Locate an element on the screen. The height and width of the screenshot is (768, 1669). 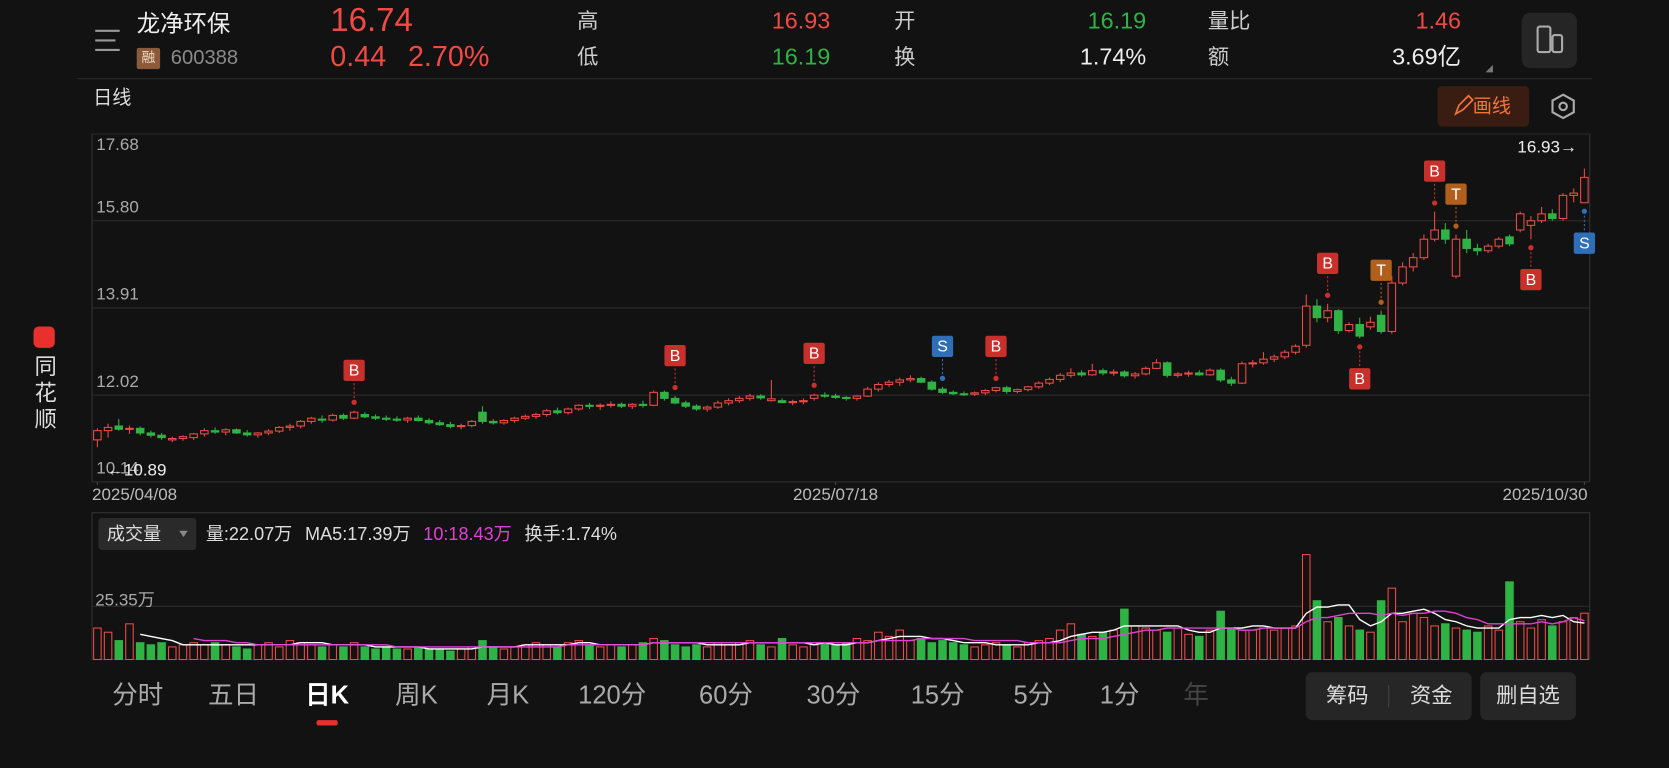
action-button: 筹码 is located at coordinates (1347, 695).